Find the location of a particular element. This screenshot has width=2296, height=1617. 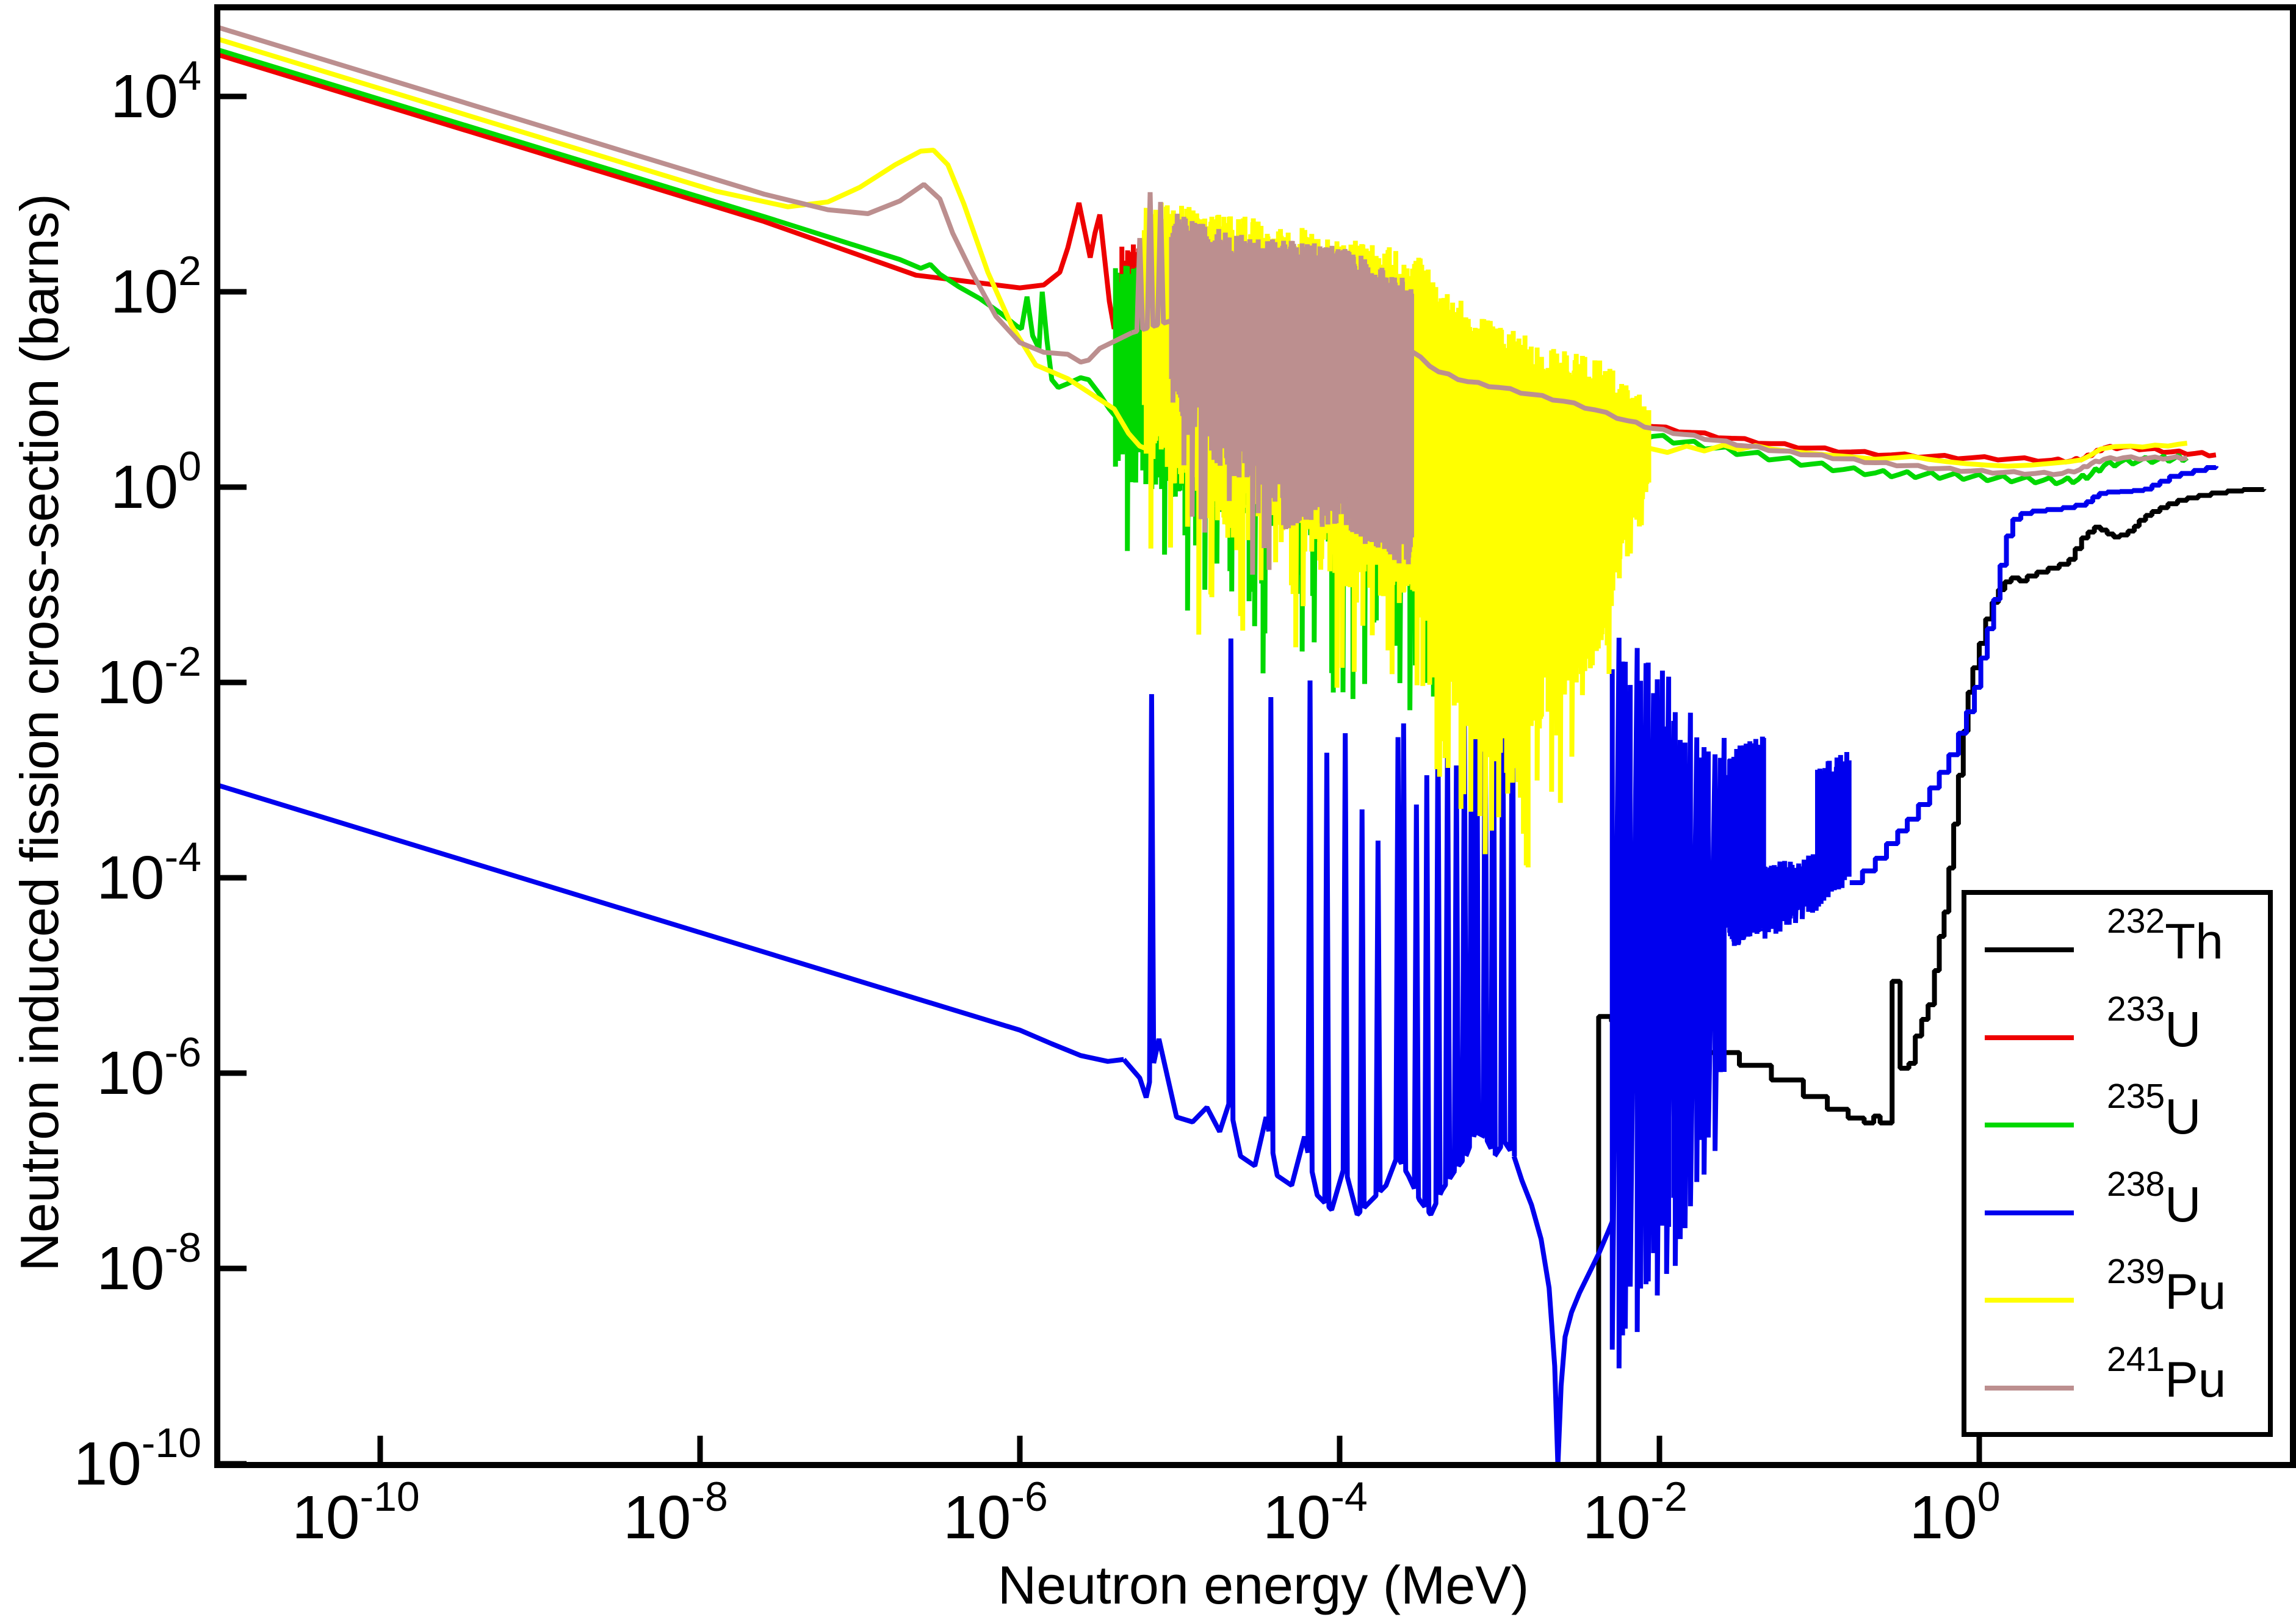

x-tick-label: 10⁻⁴ is located at coordinates (1315, 1513).